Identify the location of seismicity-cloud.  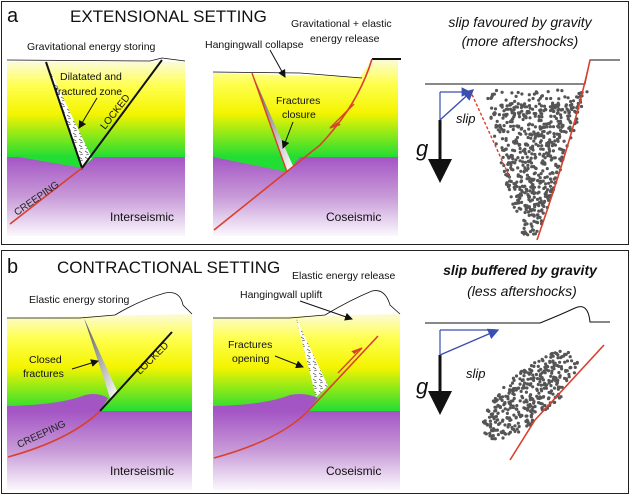
(530, 395).